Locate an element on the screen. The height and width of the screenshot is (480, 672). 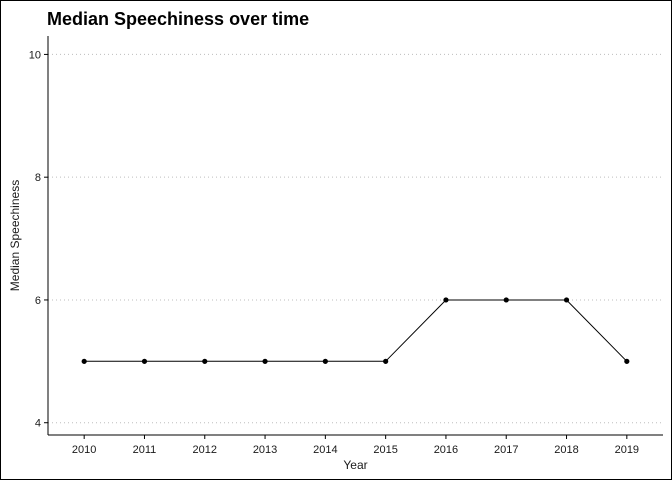
data-point-2015 is located at coordinates (386, 361).